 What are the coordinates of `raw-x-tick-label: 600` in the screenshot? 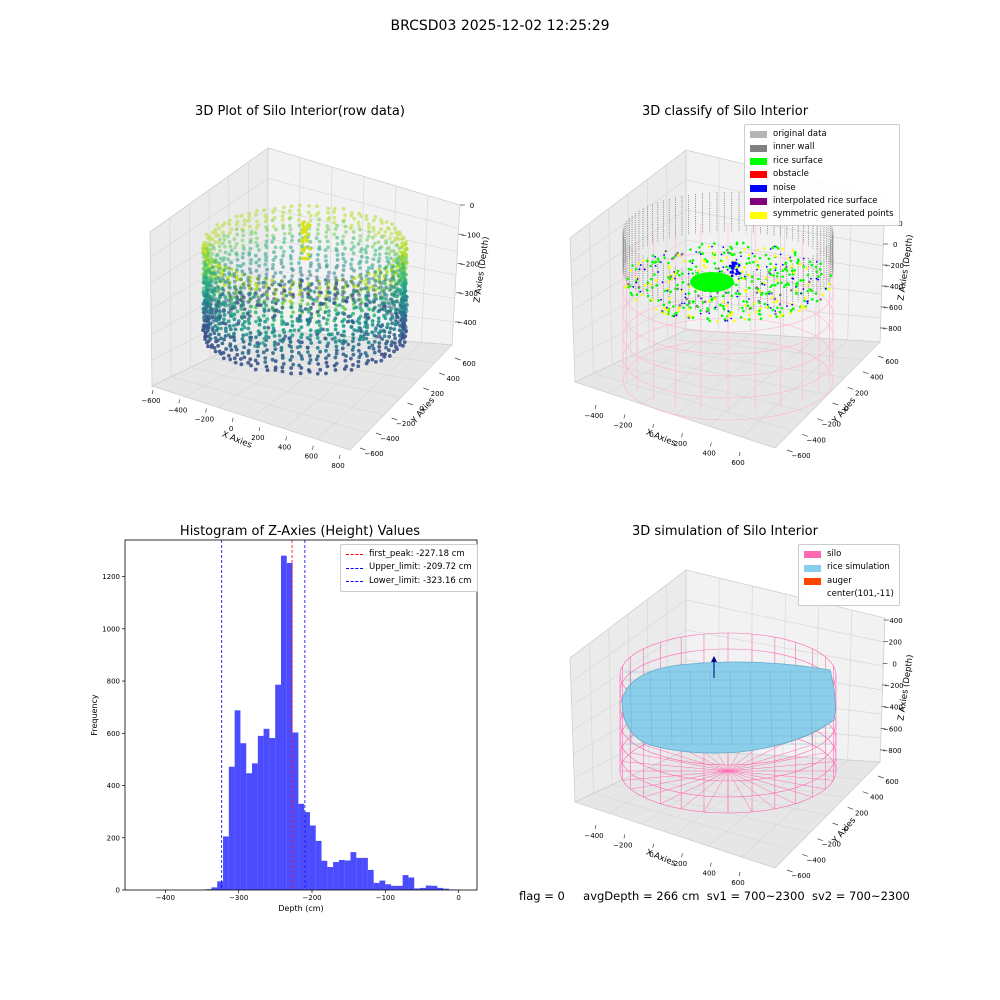 It's located at (311, 457).